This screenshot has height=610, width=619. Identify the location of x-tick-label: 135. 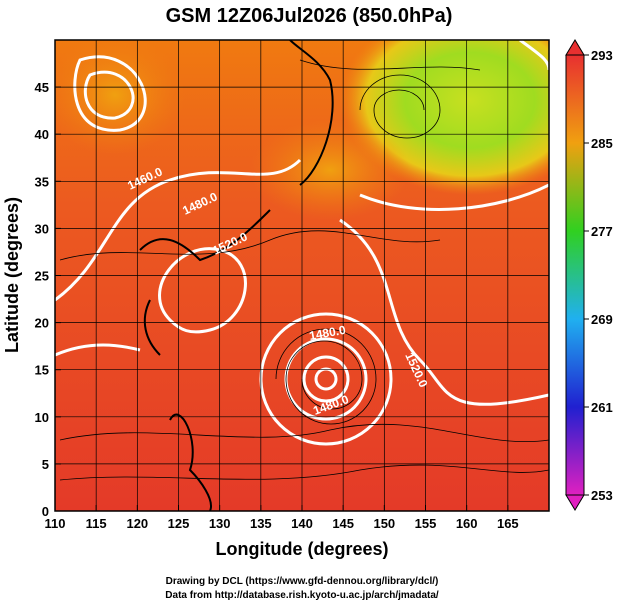
(261, 523).